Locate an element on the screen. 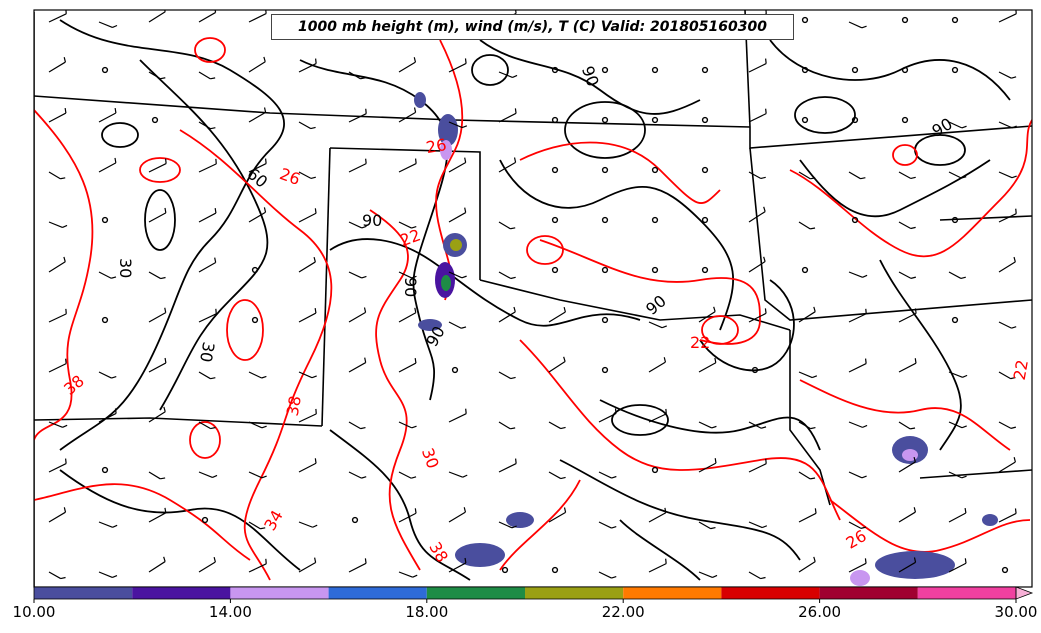 This screenshot has width=1041, height=633. temperature-label: 30 is located at coordinates (430, 458).